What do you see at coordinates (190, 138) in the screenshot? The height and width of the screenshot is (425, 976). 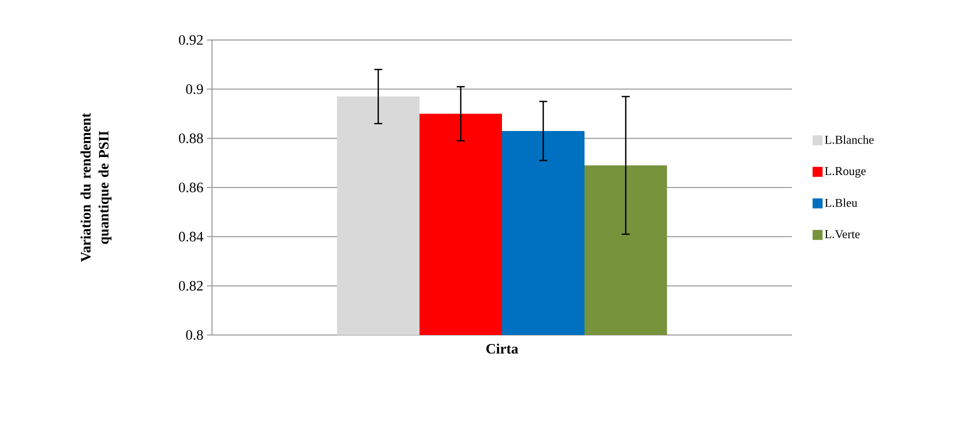 I see `y-tick-label: 0.88` at bounding box center [190, 138].